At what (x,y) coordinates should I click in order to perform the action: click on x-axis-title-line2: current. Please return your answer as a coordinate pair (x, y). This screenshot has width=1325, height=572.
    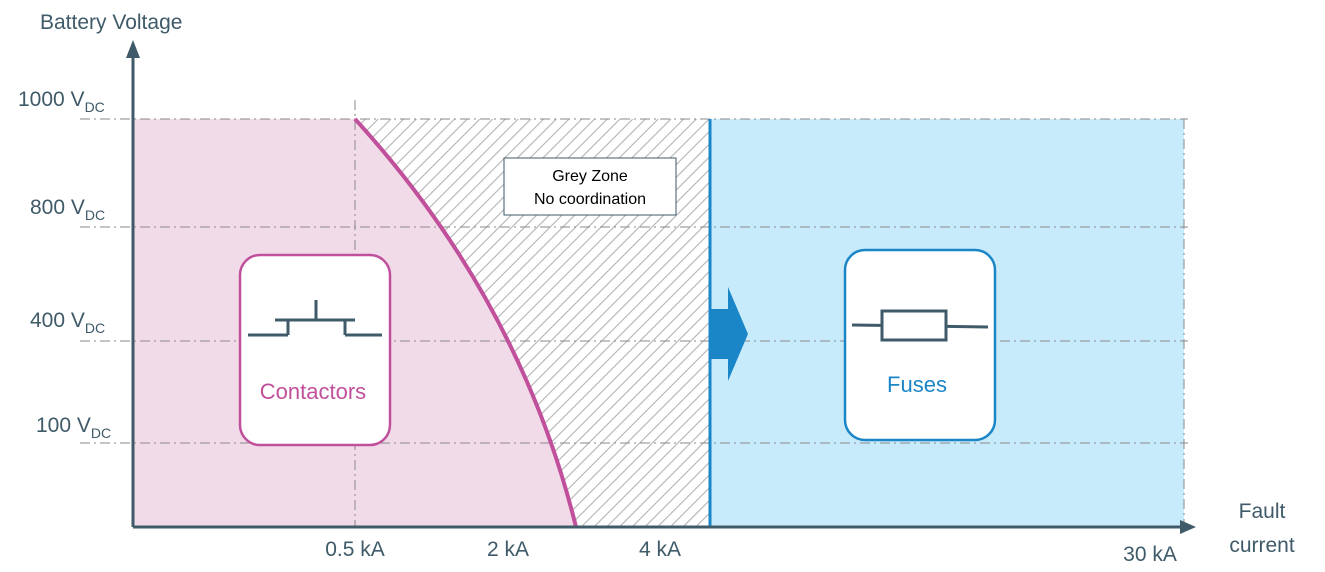
    Looking at the image, I should click on (1262, 545).